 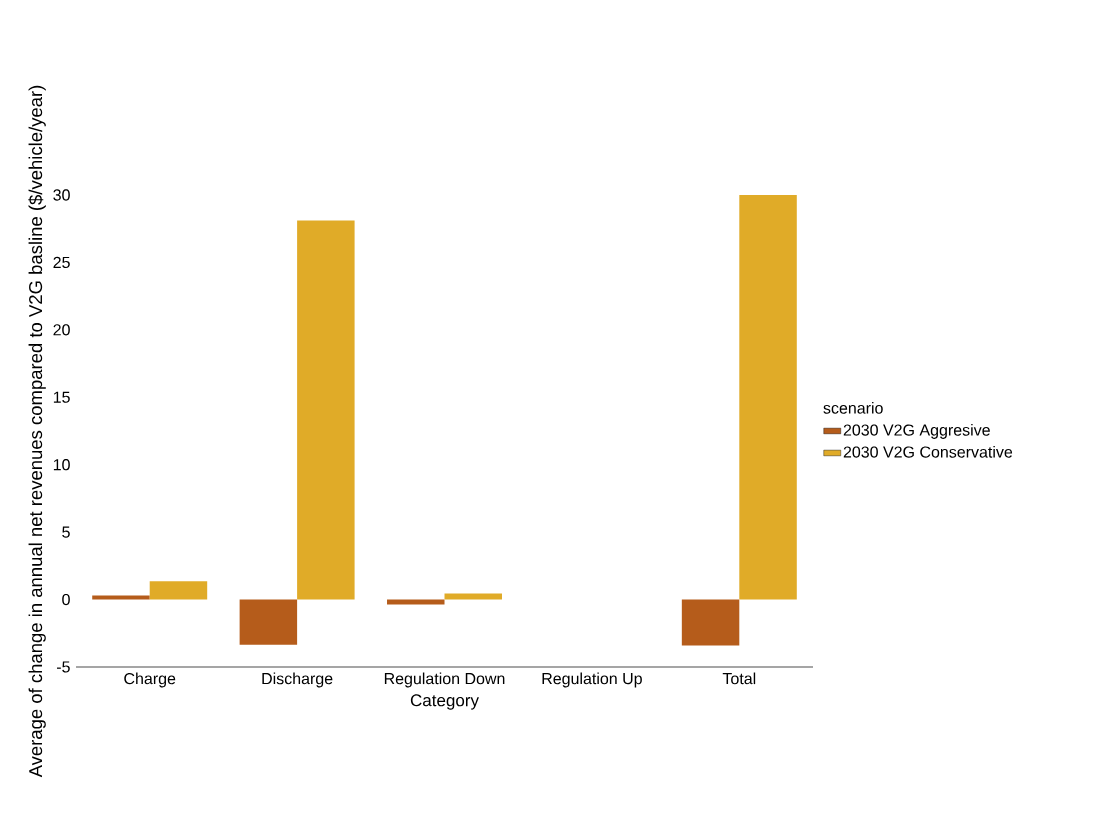 I want to click on y-tick-label: 0, so click(x=66, y=599).